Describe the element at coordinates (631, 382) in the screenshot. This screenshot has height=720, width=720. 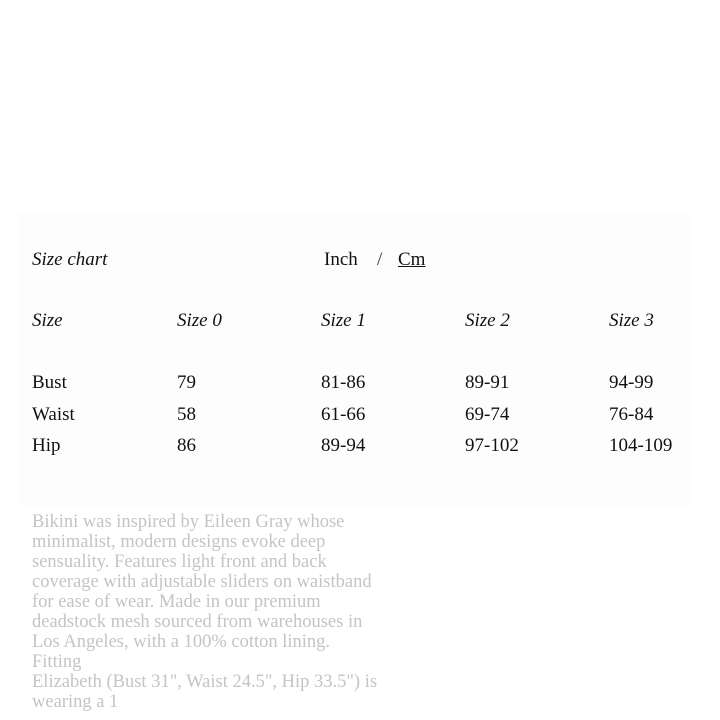
I see `cell: 94-99` at that location.